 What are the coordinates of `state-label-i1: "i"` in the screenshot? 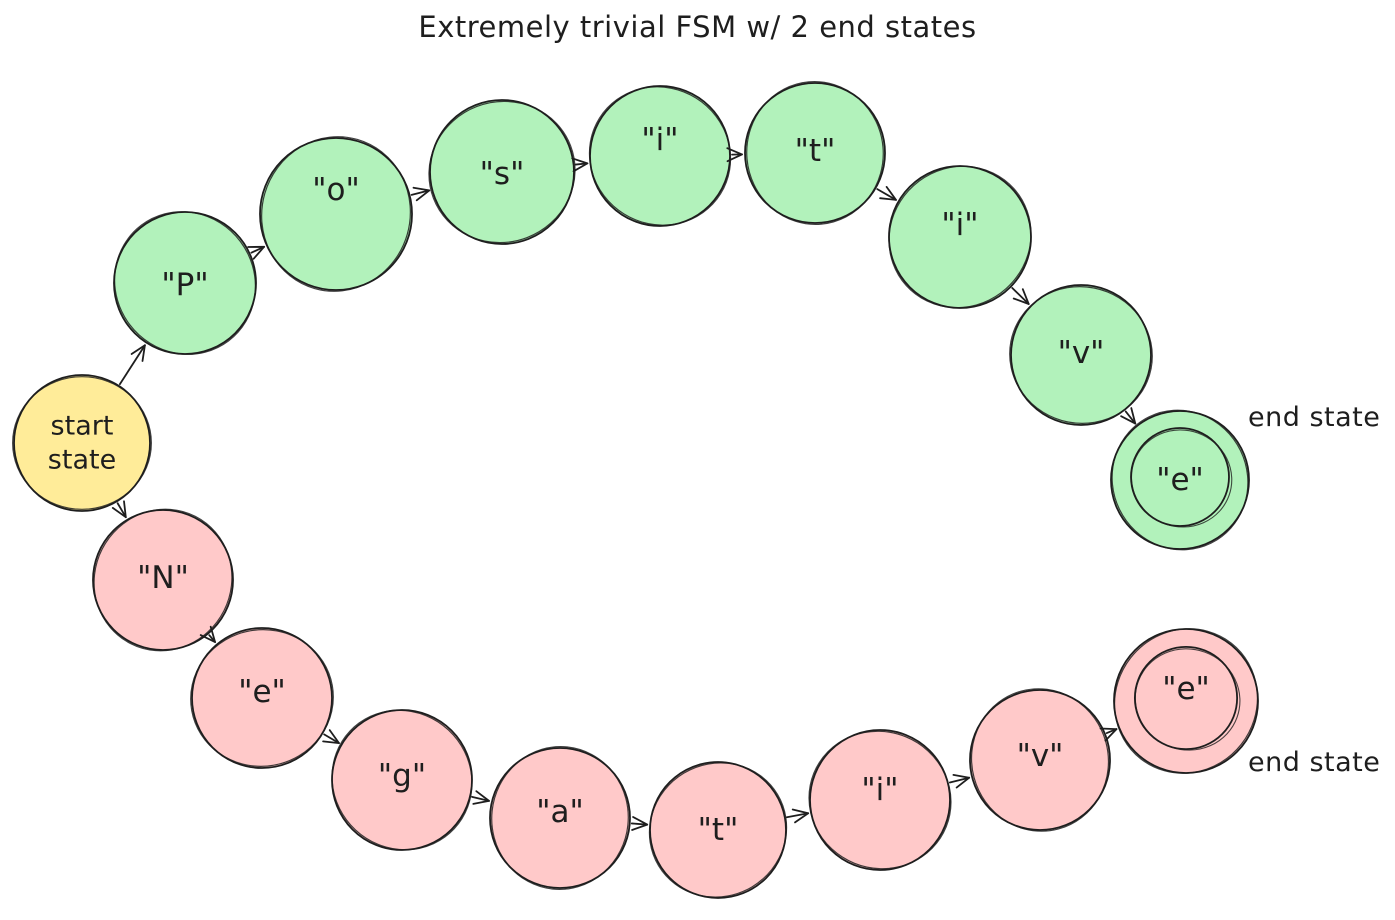 It's located at (659, 140).